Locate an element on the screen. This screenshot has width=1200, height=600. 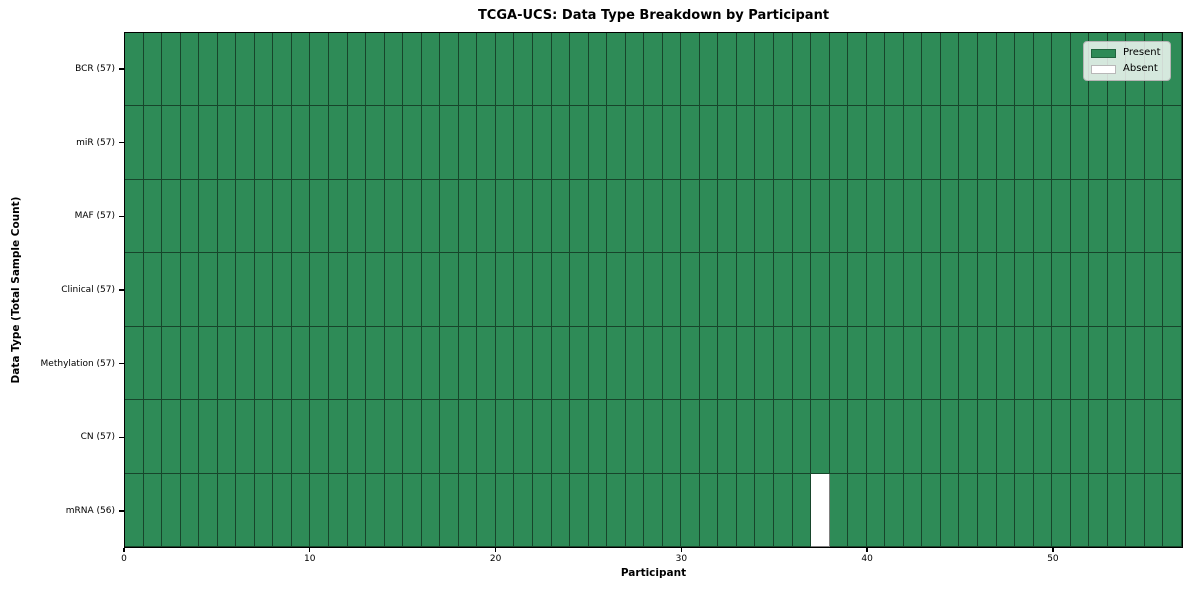
y-tick-label-miR: miR (57) is located at coordinates (95, 142).